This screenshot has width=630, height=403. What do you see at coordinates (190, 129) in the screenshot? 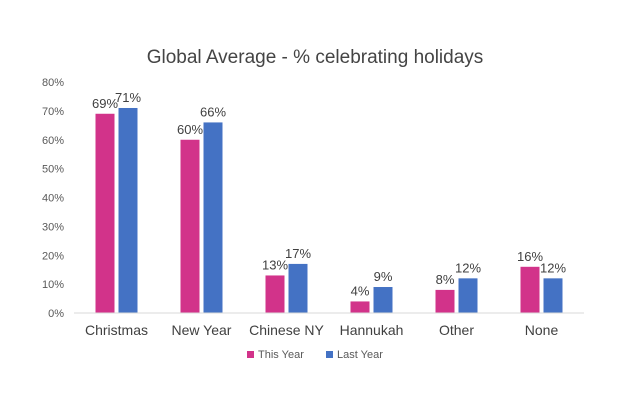
I see `data-label: 60%` at bounding box center [190, 129].